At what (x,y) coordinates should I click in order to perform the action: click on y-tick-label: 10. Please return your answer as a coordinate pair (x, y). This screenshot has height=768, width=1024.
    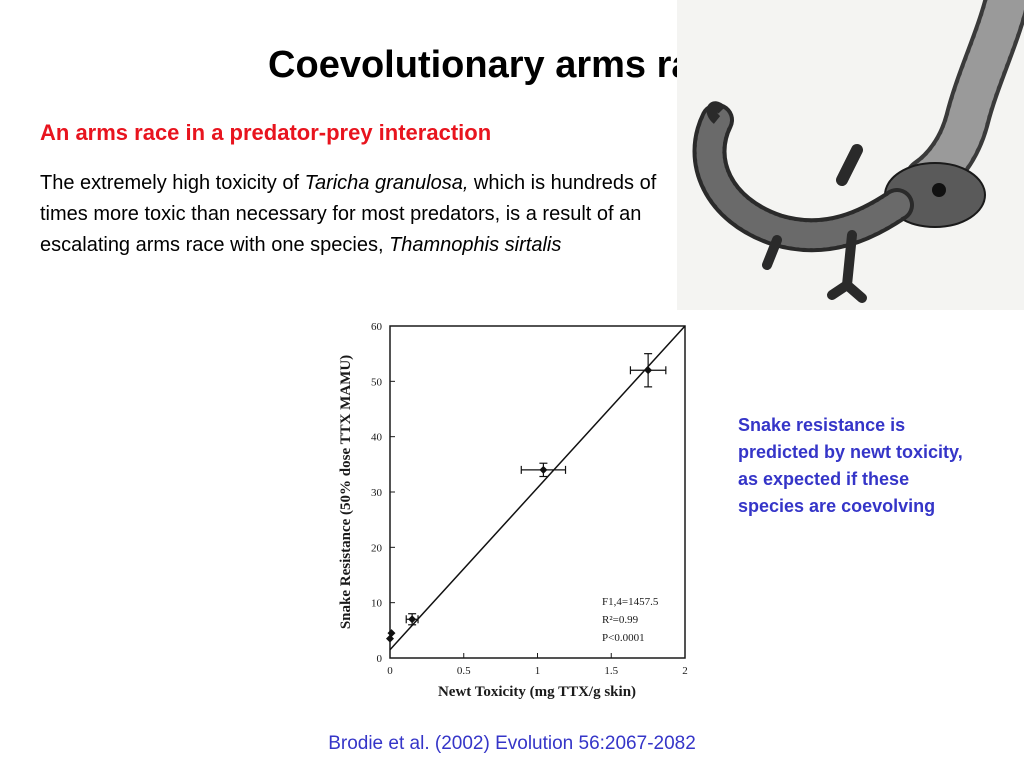
    Looking at the image, I should click on (377, 604).